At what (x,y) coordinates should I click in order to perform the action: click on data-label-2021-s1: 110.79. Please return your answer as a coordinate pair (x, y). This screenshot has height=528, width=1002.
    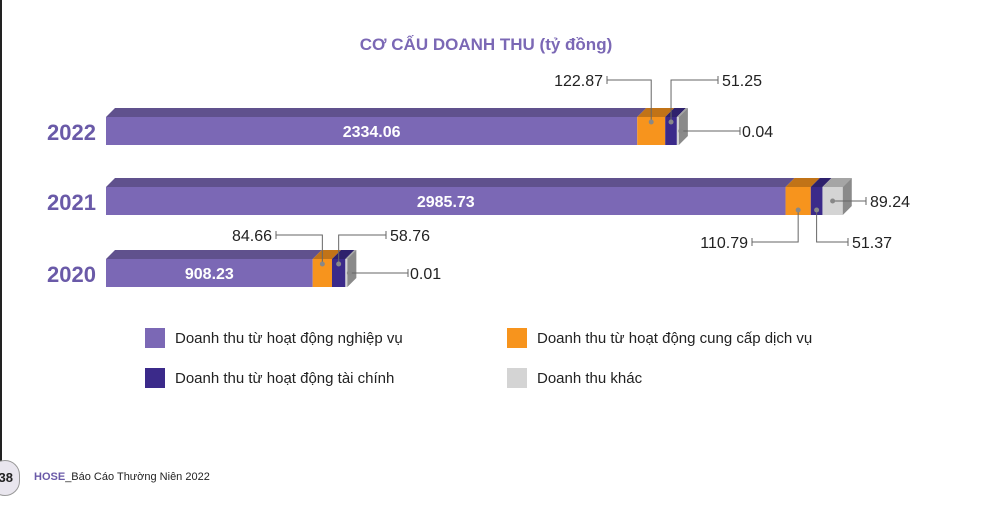
    Looking at the image, I should click on (724, 243).